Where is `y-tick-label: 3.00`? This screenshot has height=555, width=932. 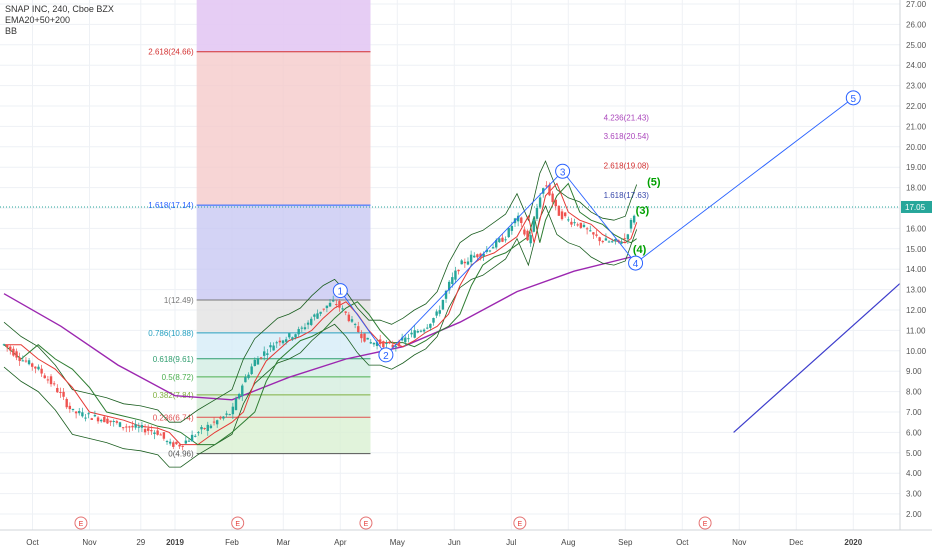
y-tick-label: 3.00 is located at coordinates (914, 494).